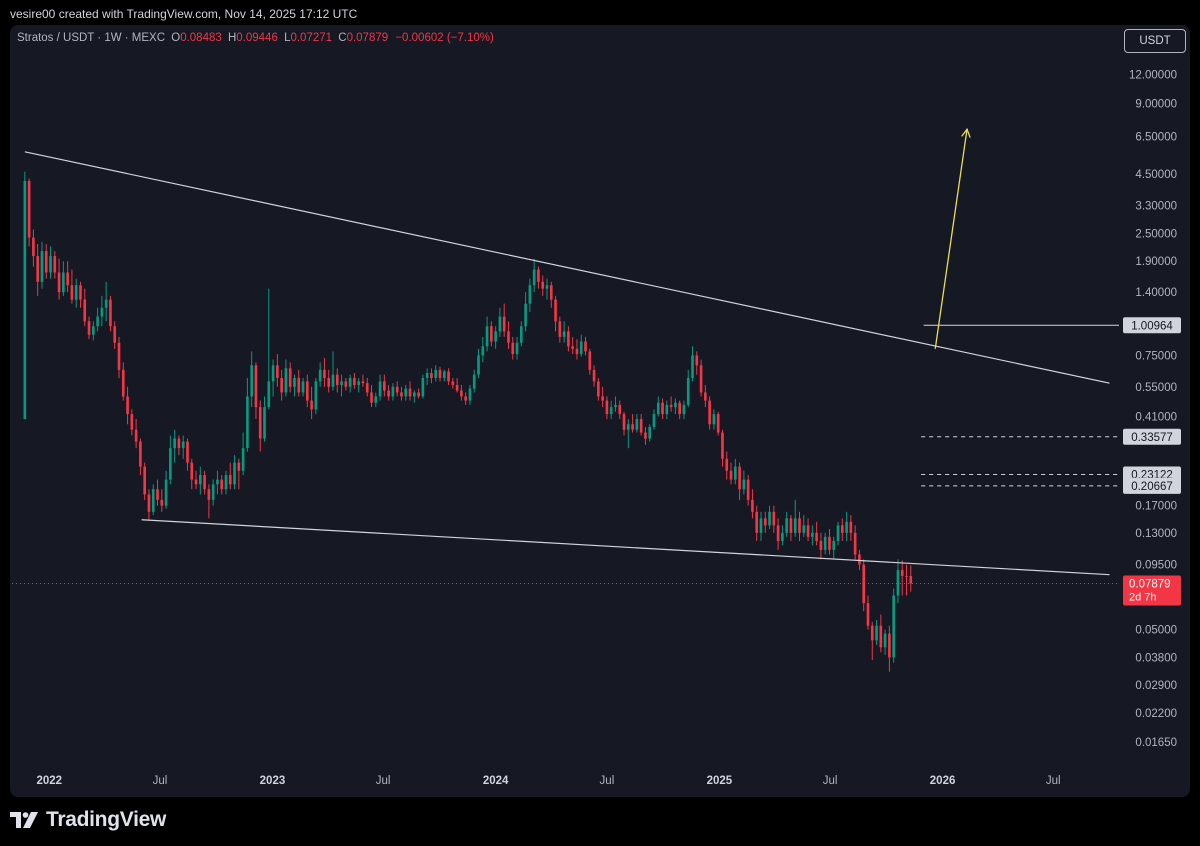 This screenshot has width=1200, height=846. I want to click on change-value: −0.00602 (−7.10%), so click(444, 38).